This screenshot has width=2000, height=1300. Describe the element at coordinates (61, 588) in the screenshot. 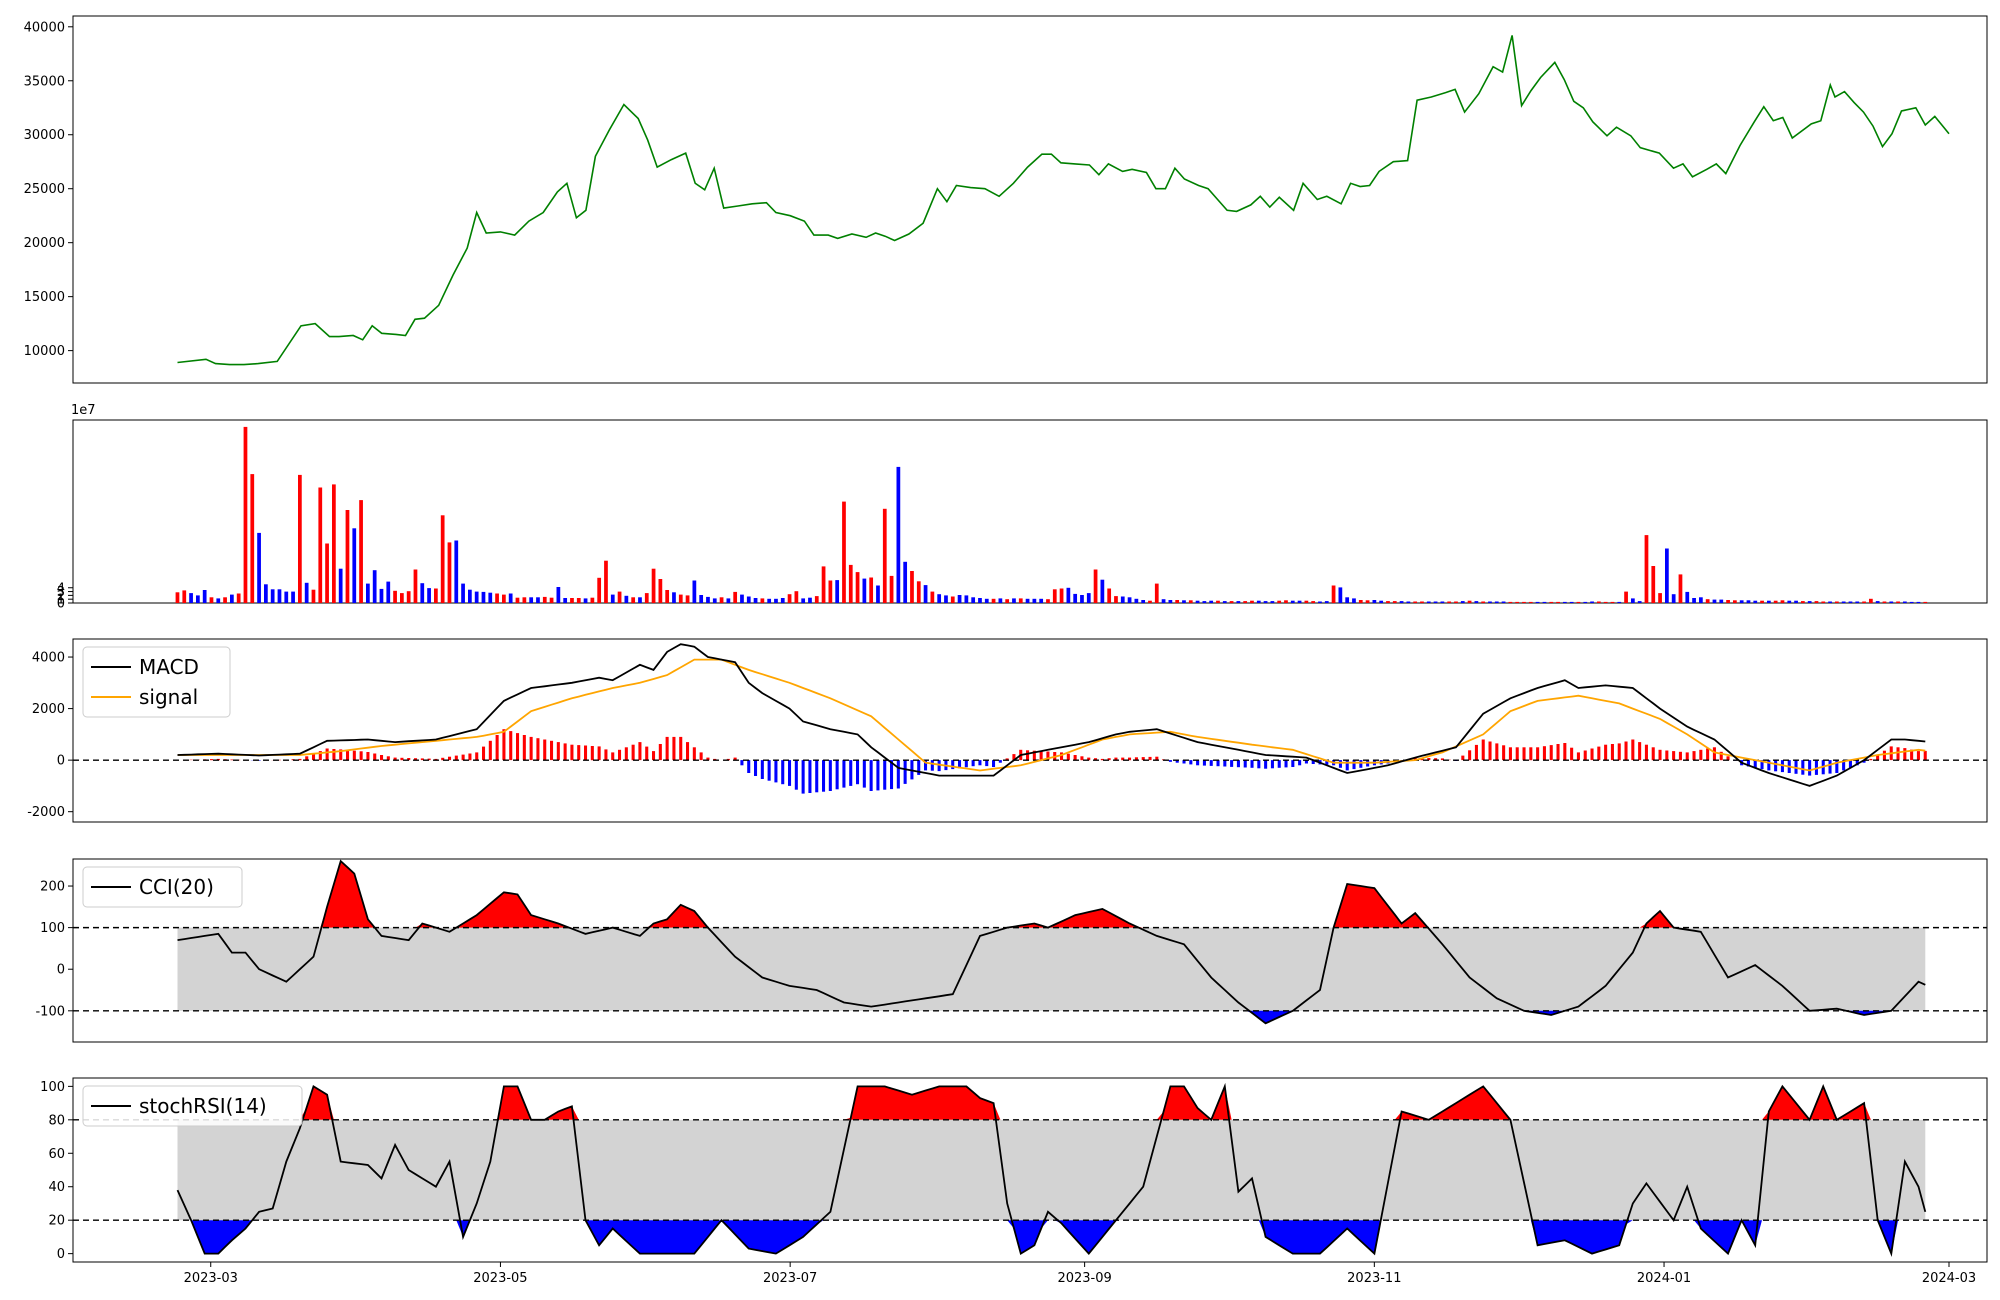

I see `volume-ytick-label: 4` at that location.